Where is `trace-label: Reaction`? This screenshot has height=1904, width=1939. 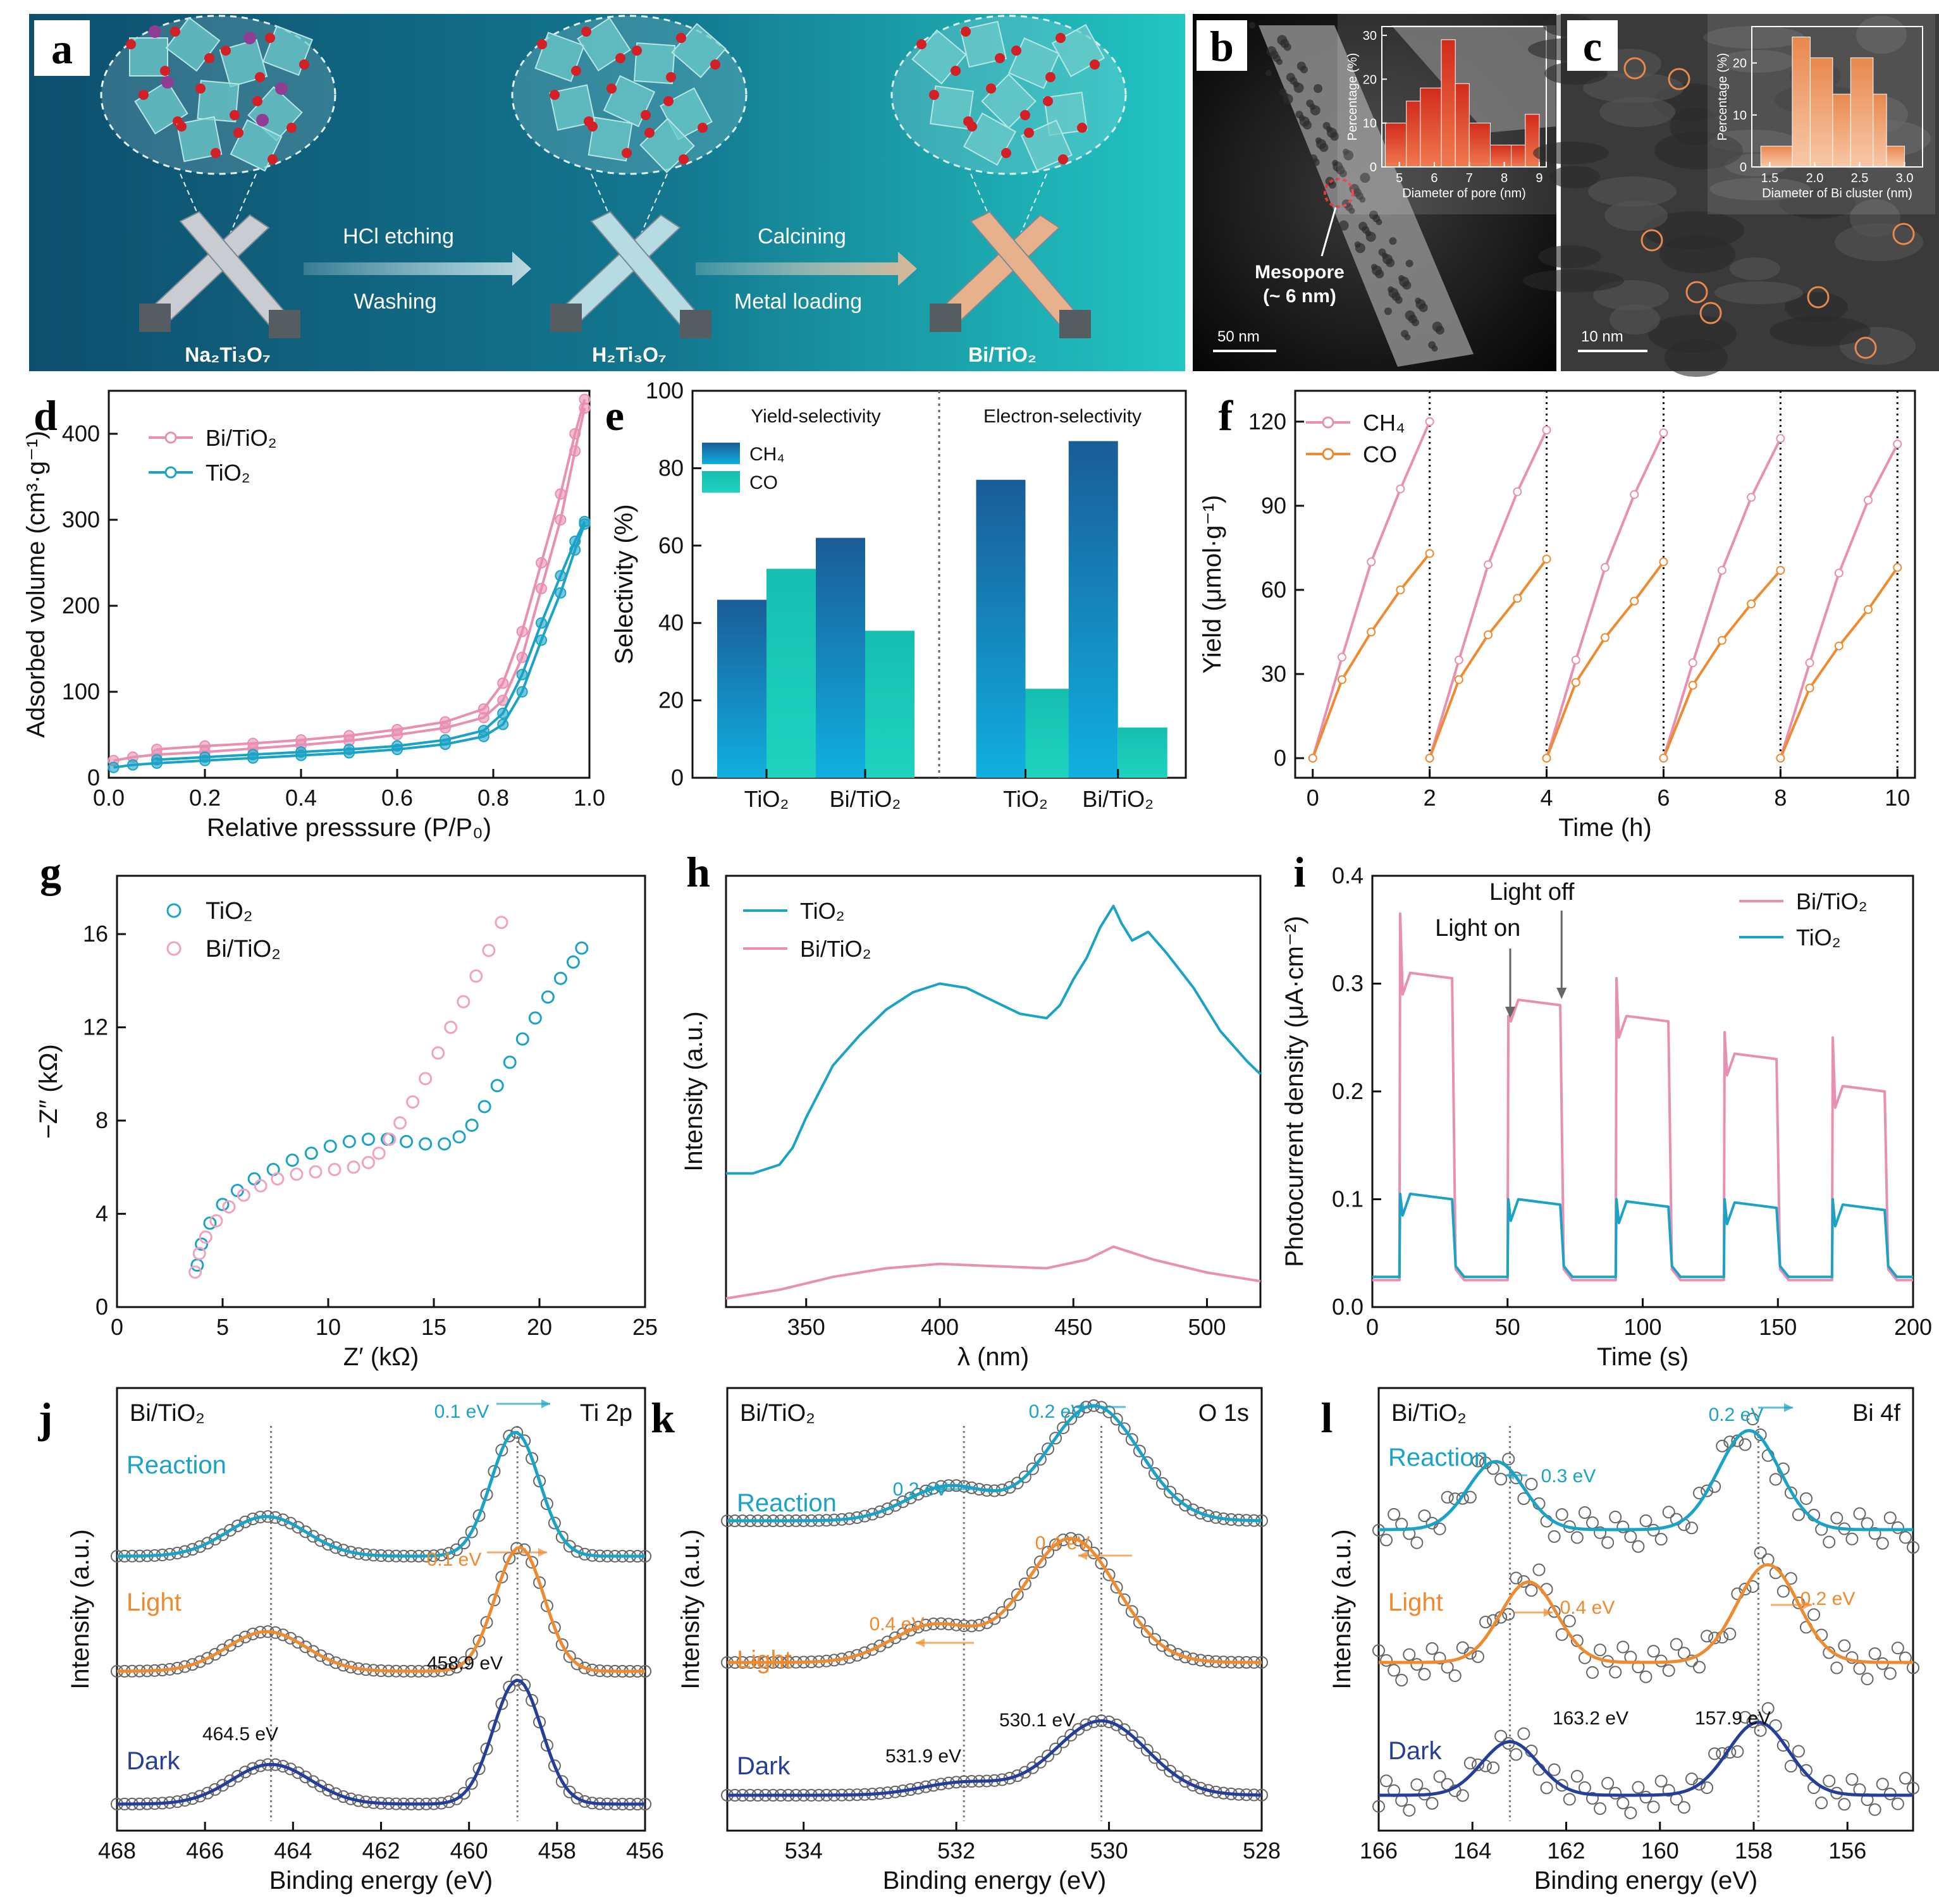 trace-label: Reaction is located at coordinates (787, 1503).